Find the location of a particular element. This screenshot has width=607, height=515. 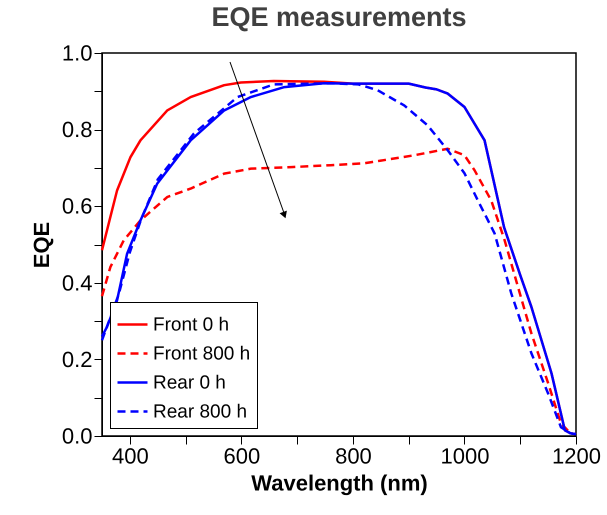

y-tick-label: 0.8 is located at coordinates (77, 129).